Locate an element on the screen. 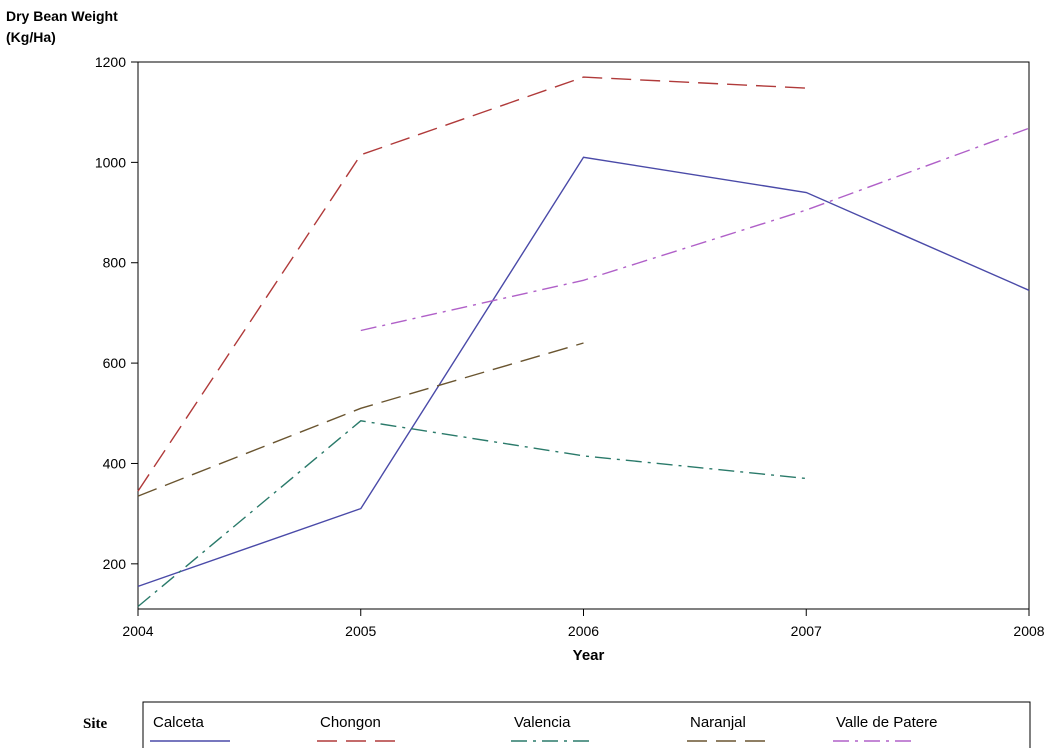 The width and height of the screenshot is (1047, 748). legend-item: Naranjal is located at coordinates (727, 728).